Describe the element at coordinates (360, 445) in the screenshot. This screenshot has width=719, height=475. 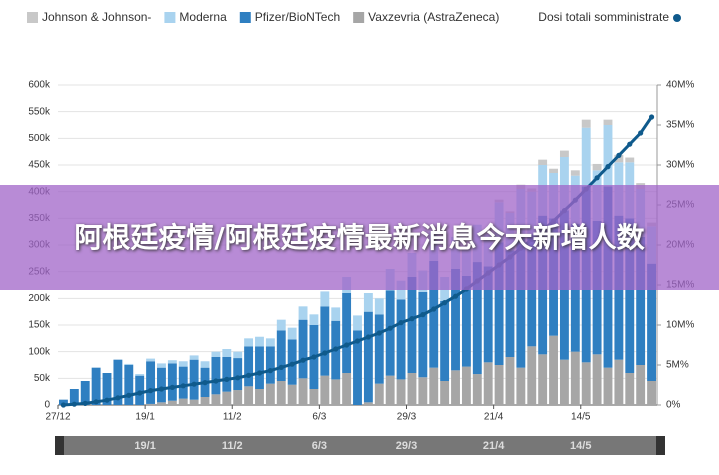
I see `navigator` at that location.